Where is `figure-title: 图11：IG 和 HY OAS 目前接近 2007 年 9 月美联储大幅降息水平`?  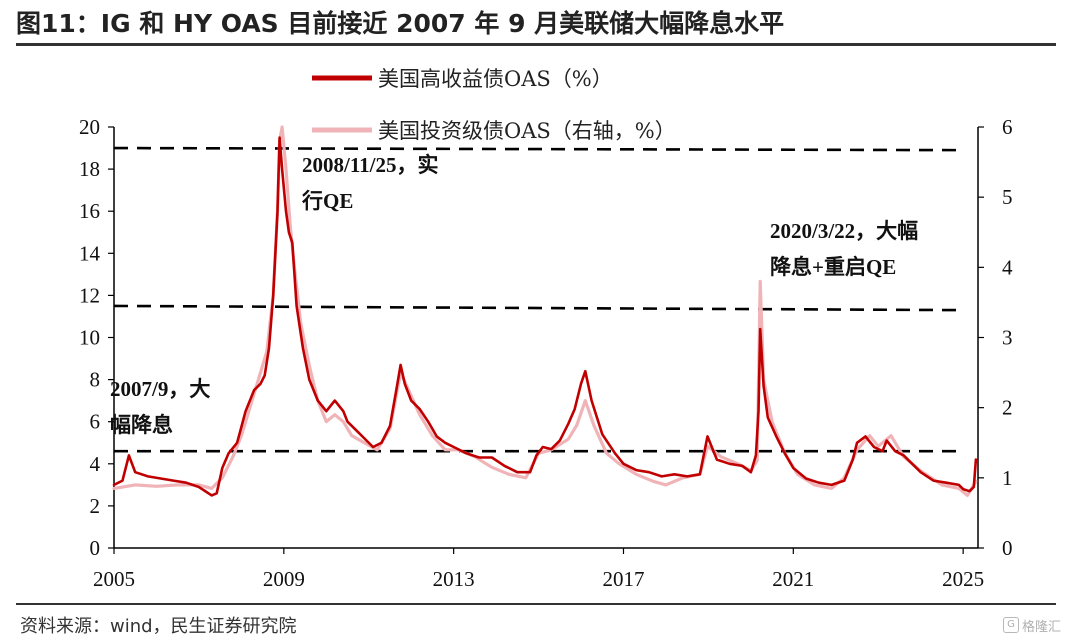 figure-title: 图11：IG 和 HY OAS 目前接近 2007 年 9 月美联储大幅降息水平 is located at coordinates (400, 23).